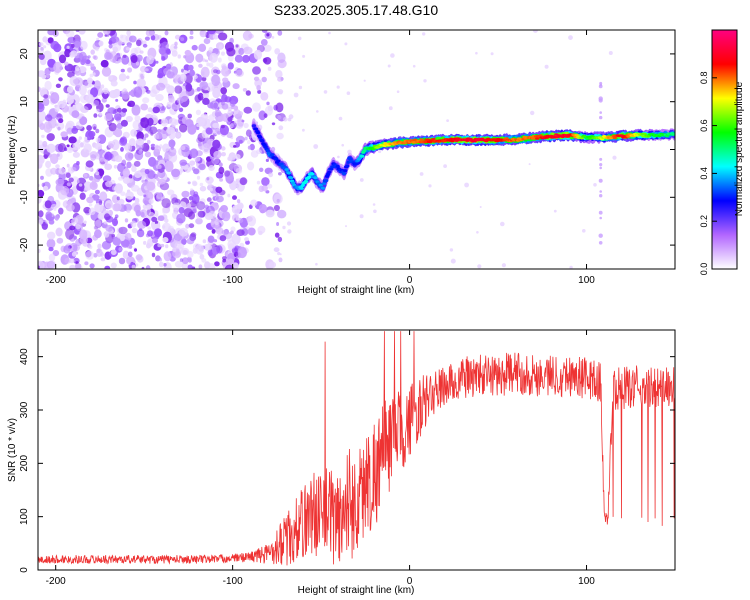 The width and height of the screenshot is (750, 600). I want to click on colorbar-label: Normalized spectral amplitude, so click(739, 148).